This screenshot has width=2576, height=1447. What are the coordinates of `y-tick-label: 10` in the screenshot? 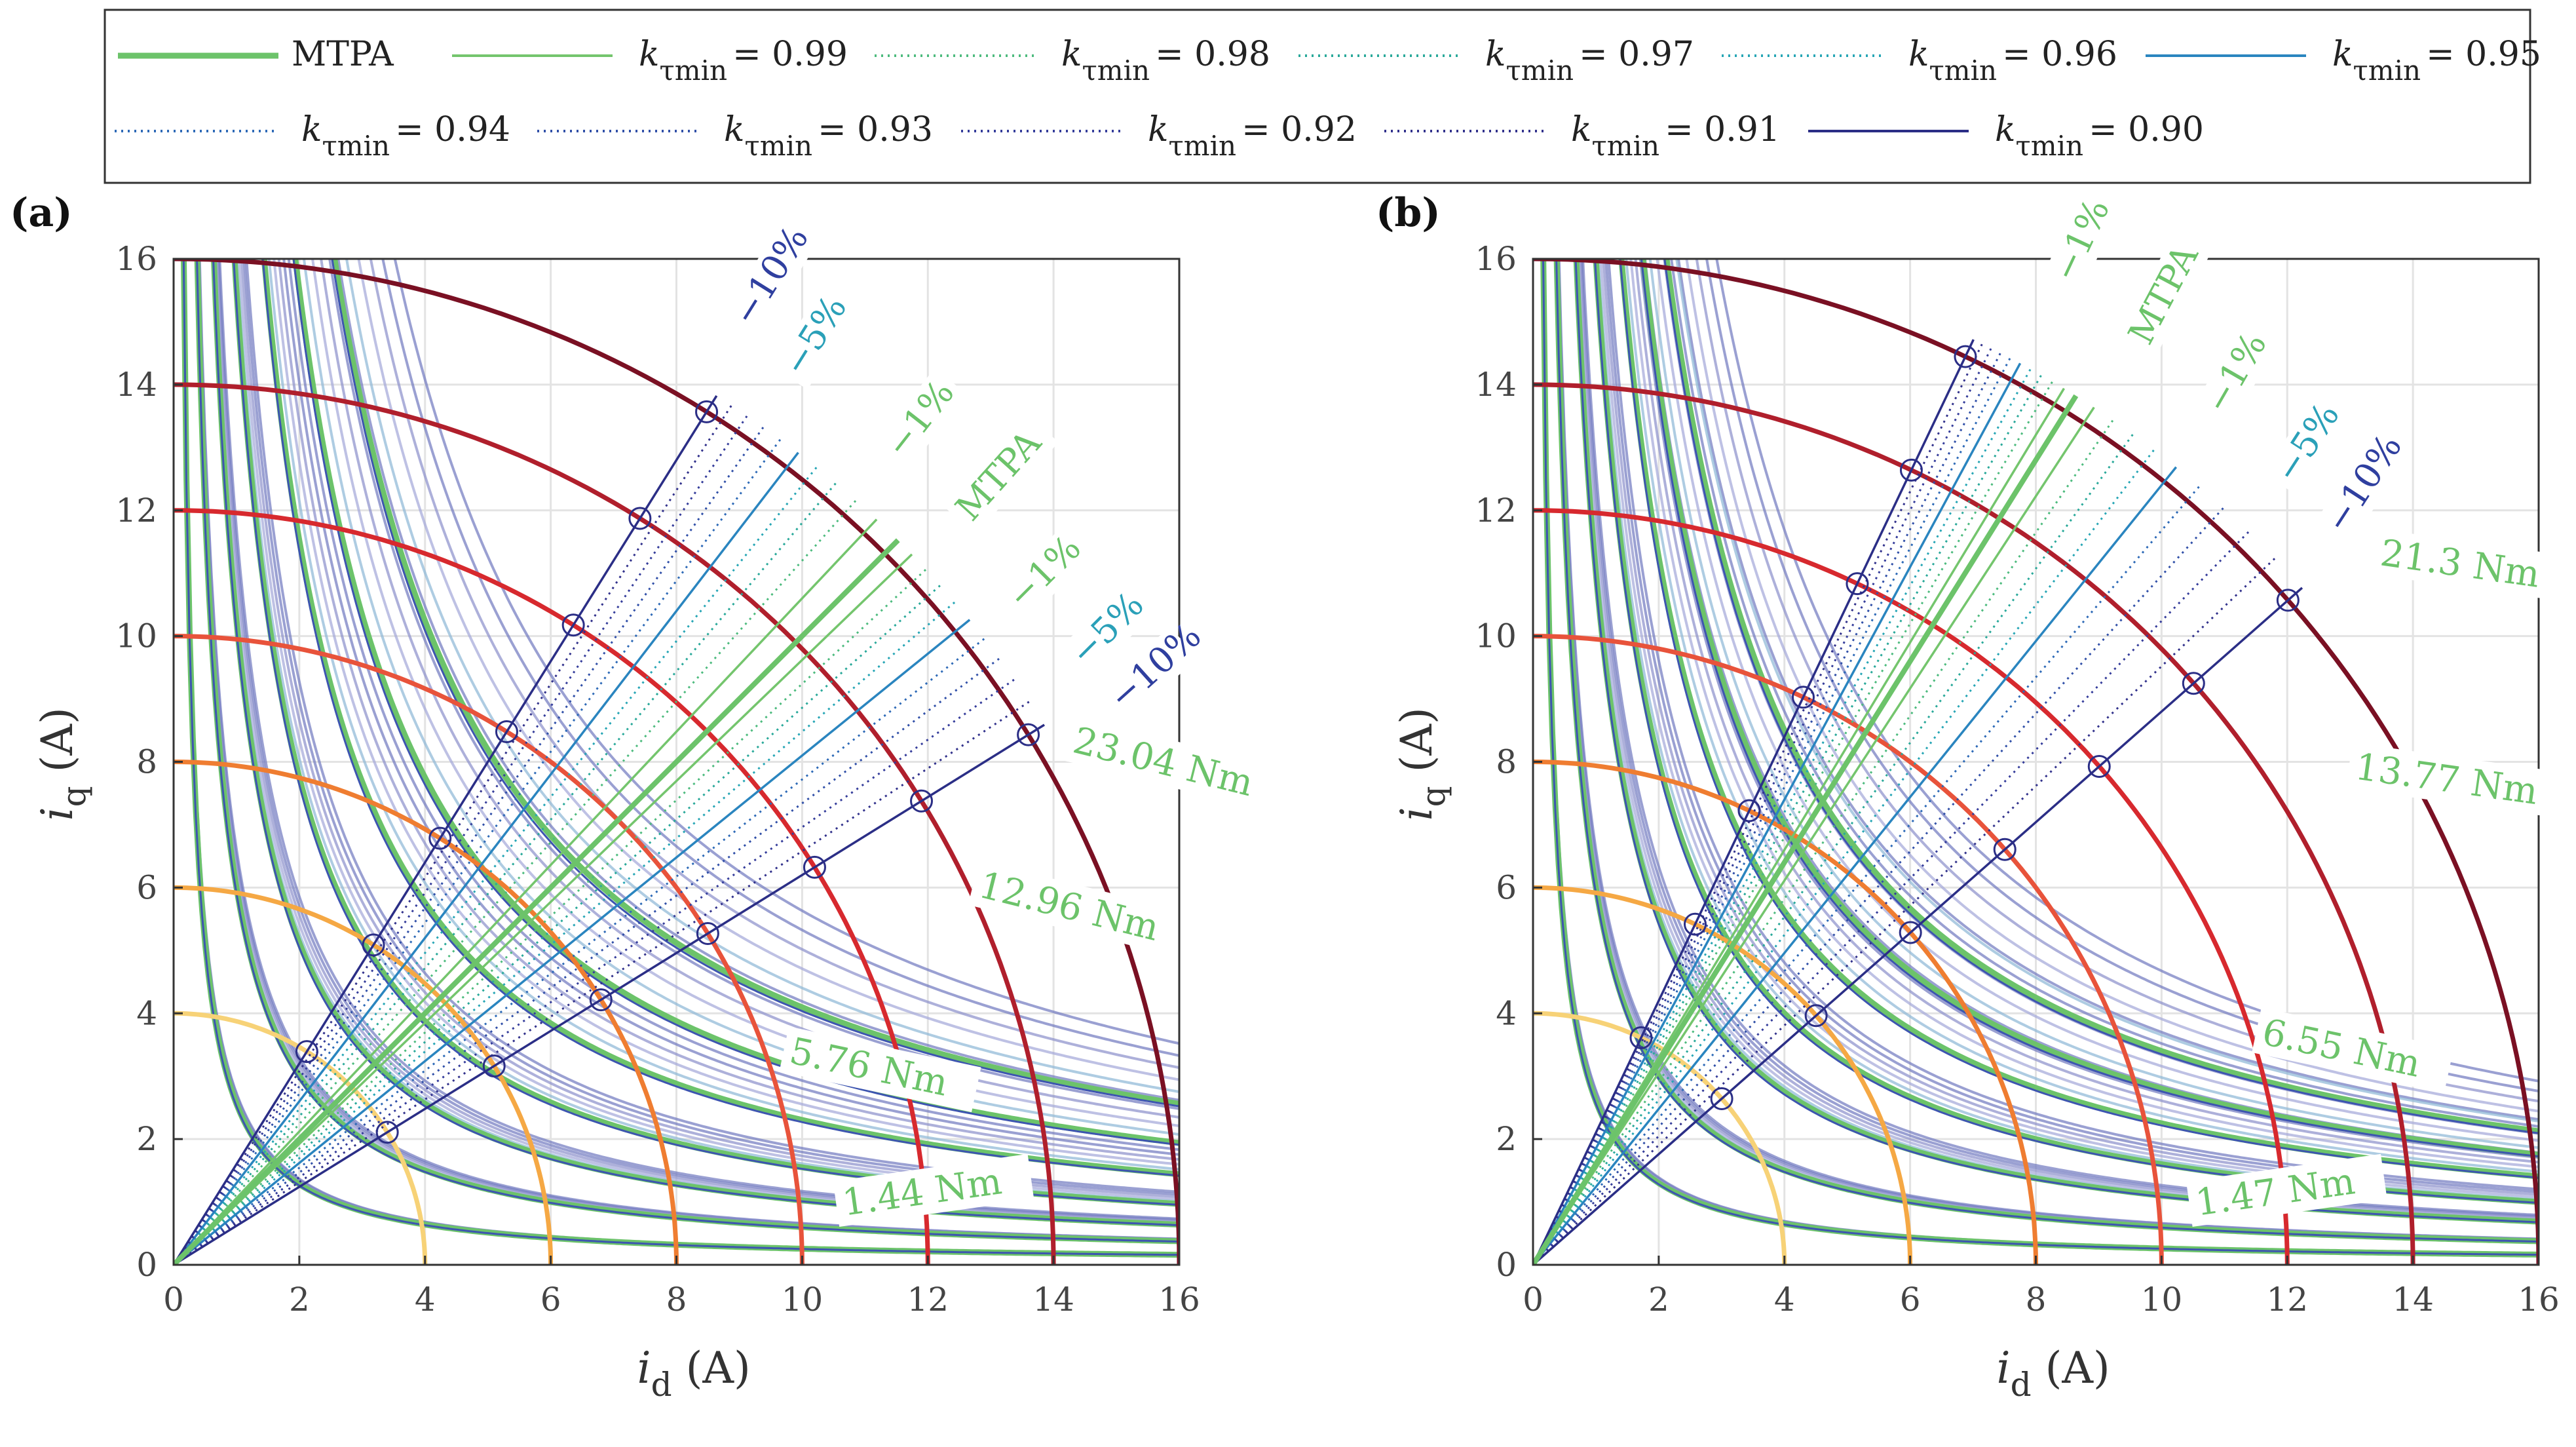 It's located at (1496, 636).